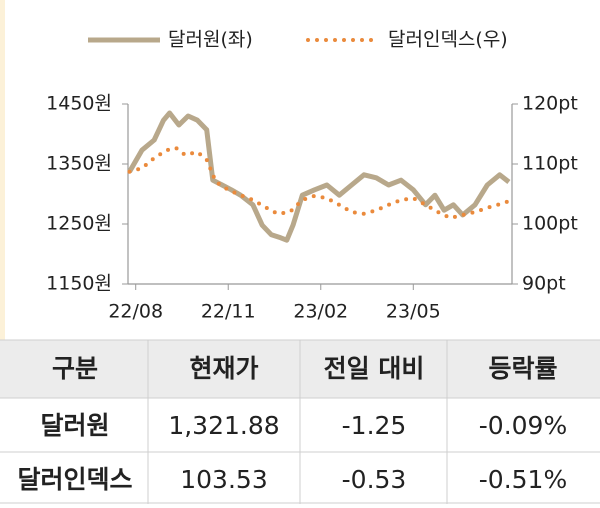 This screenshot has width=600, height=508. Describe the element at coordinates (74, 425) in the screenshot. I see `table-cell: 달러원` at that location.